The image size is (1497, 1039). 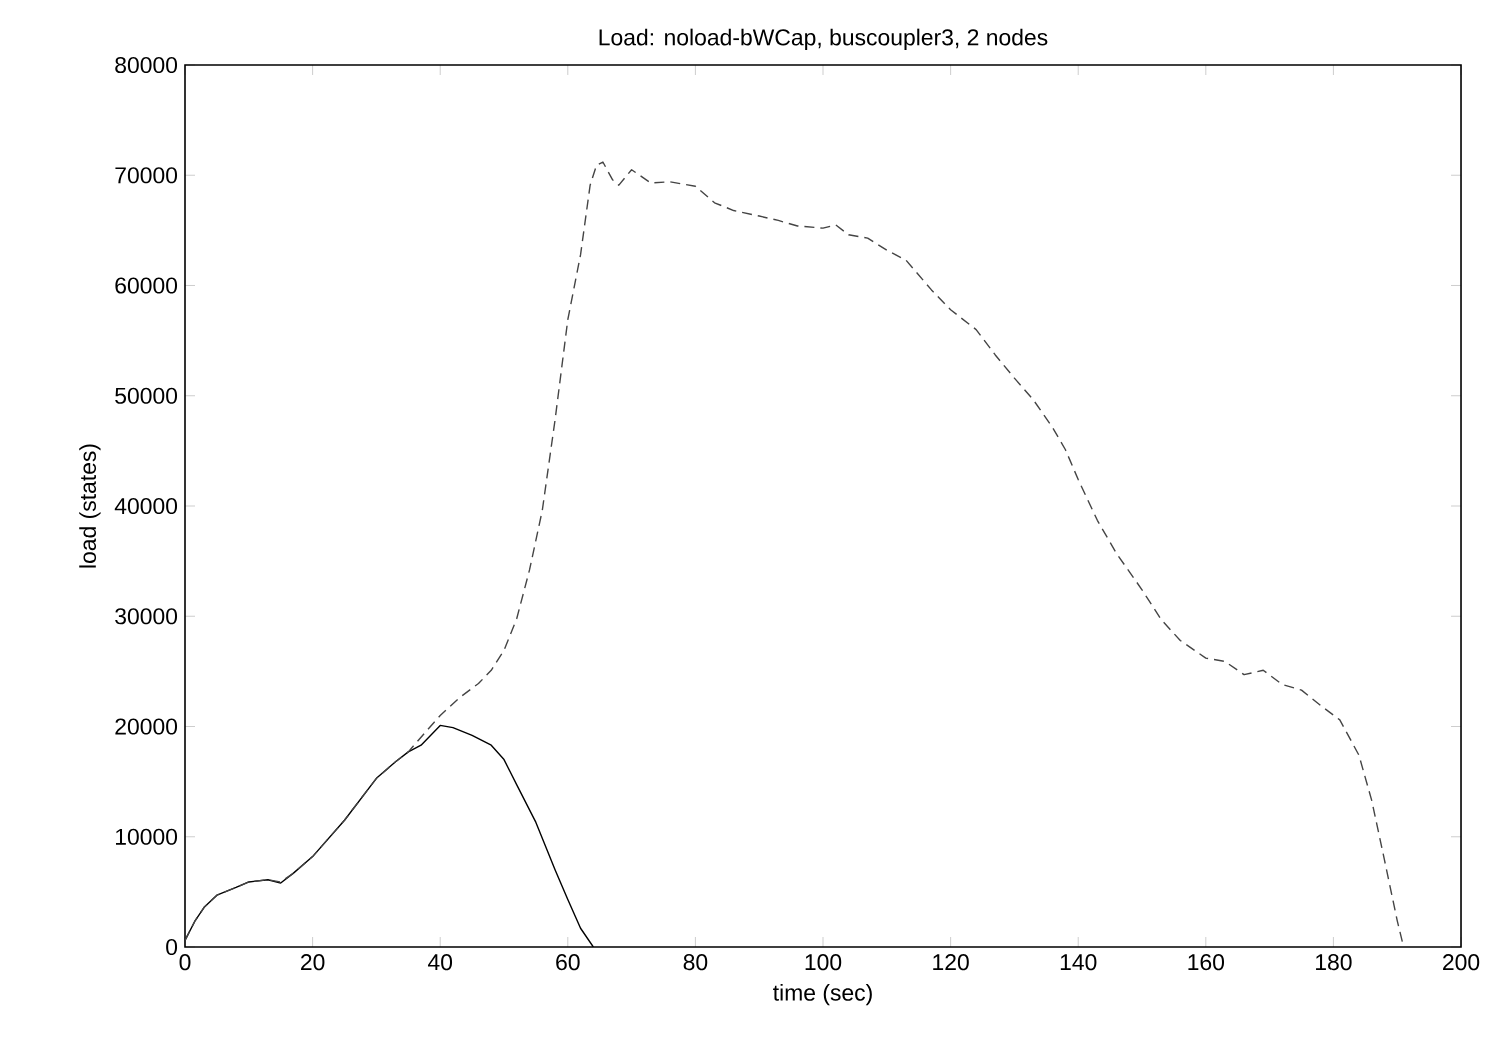 What do you see at coordinates (313, 962) in the screenshot?
I see `x-tick-label: 20` at bounding box center [313, 962].